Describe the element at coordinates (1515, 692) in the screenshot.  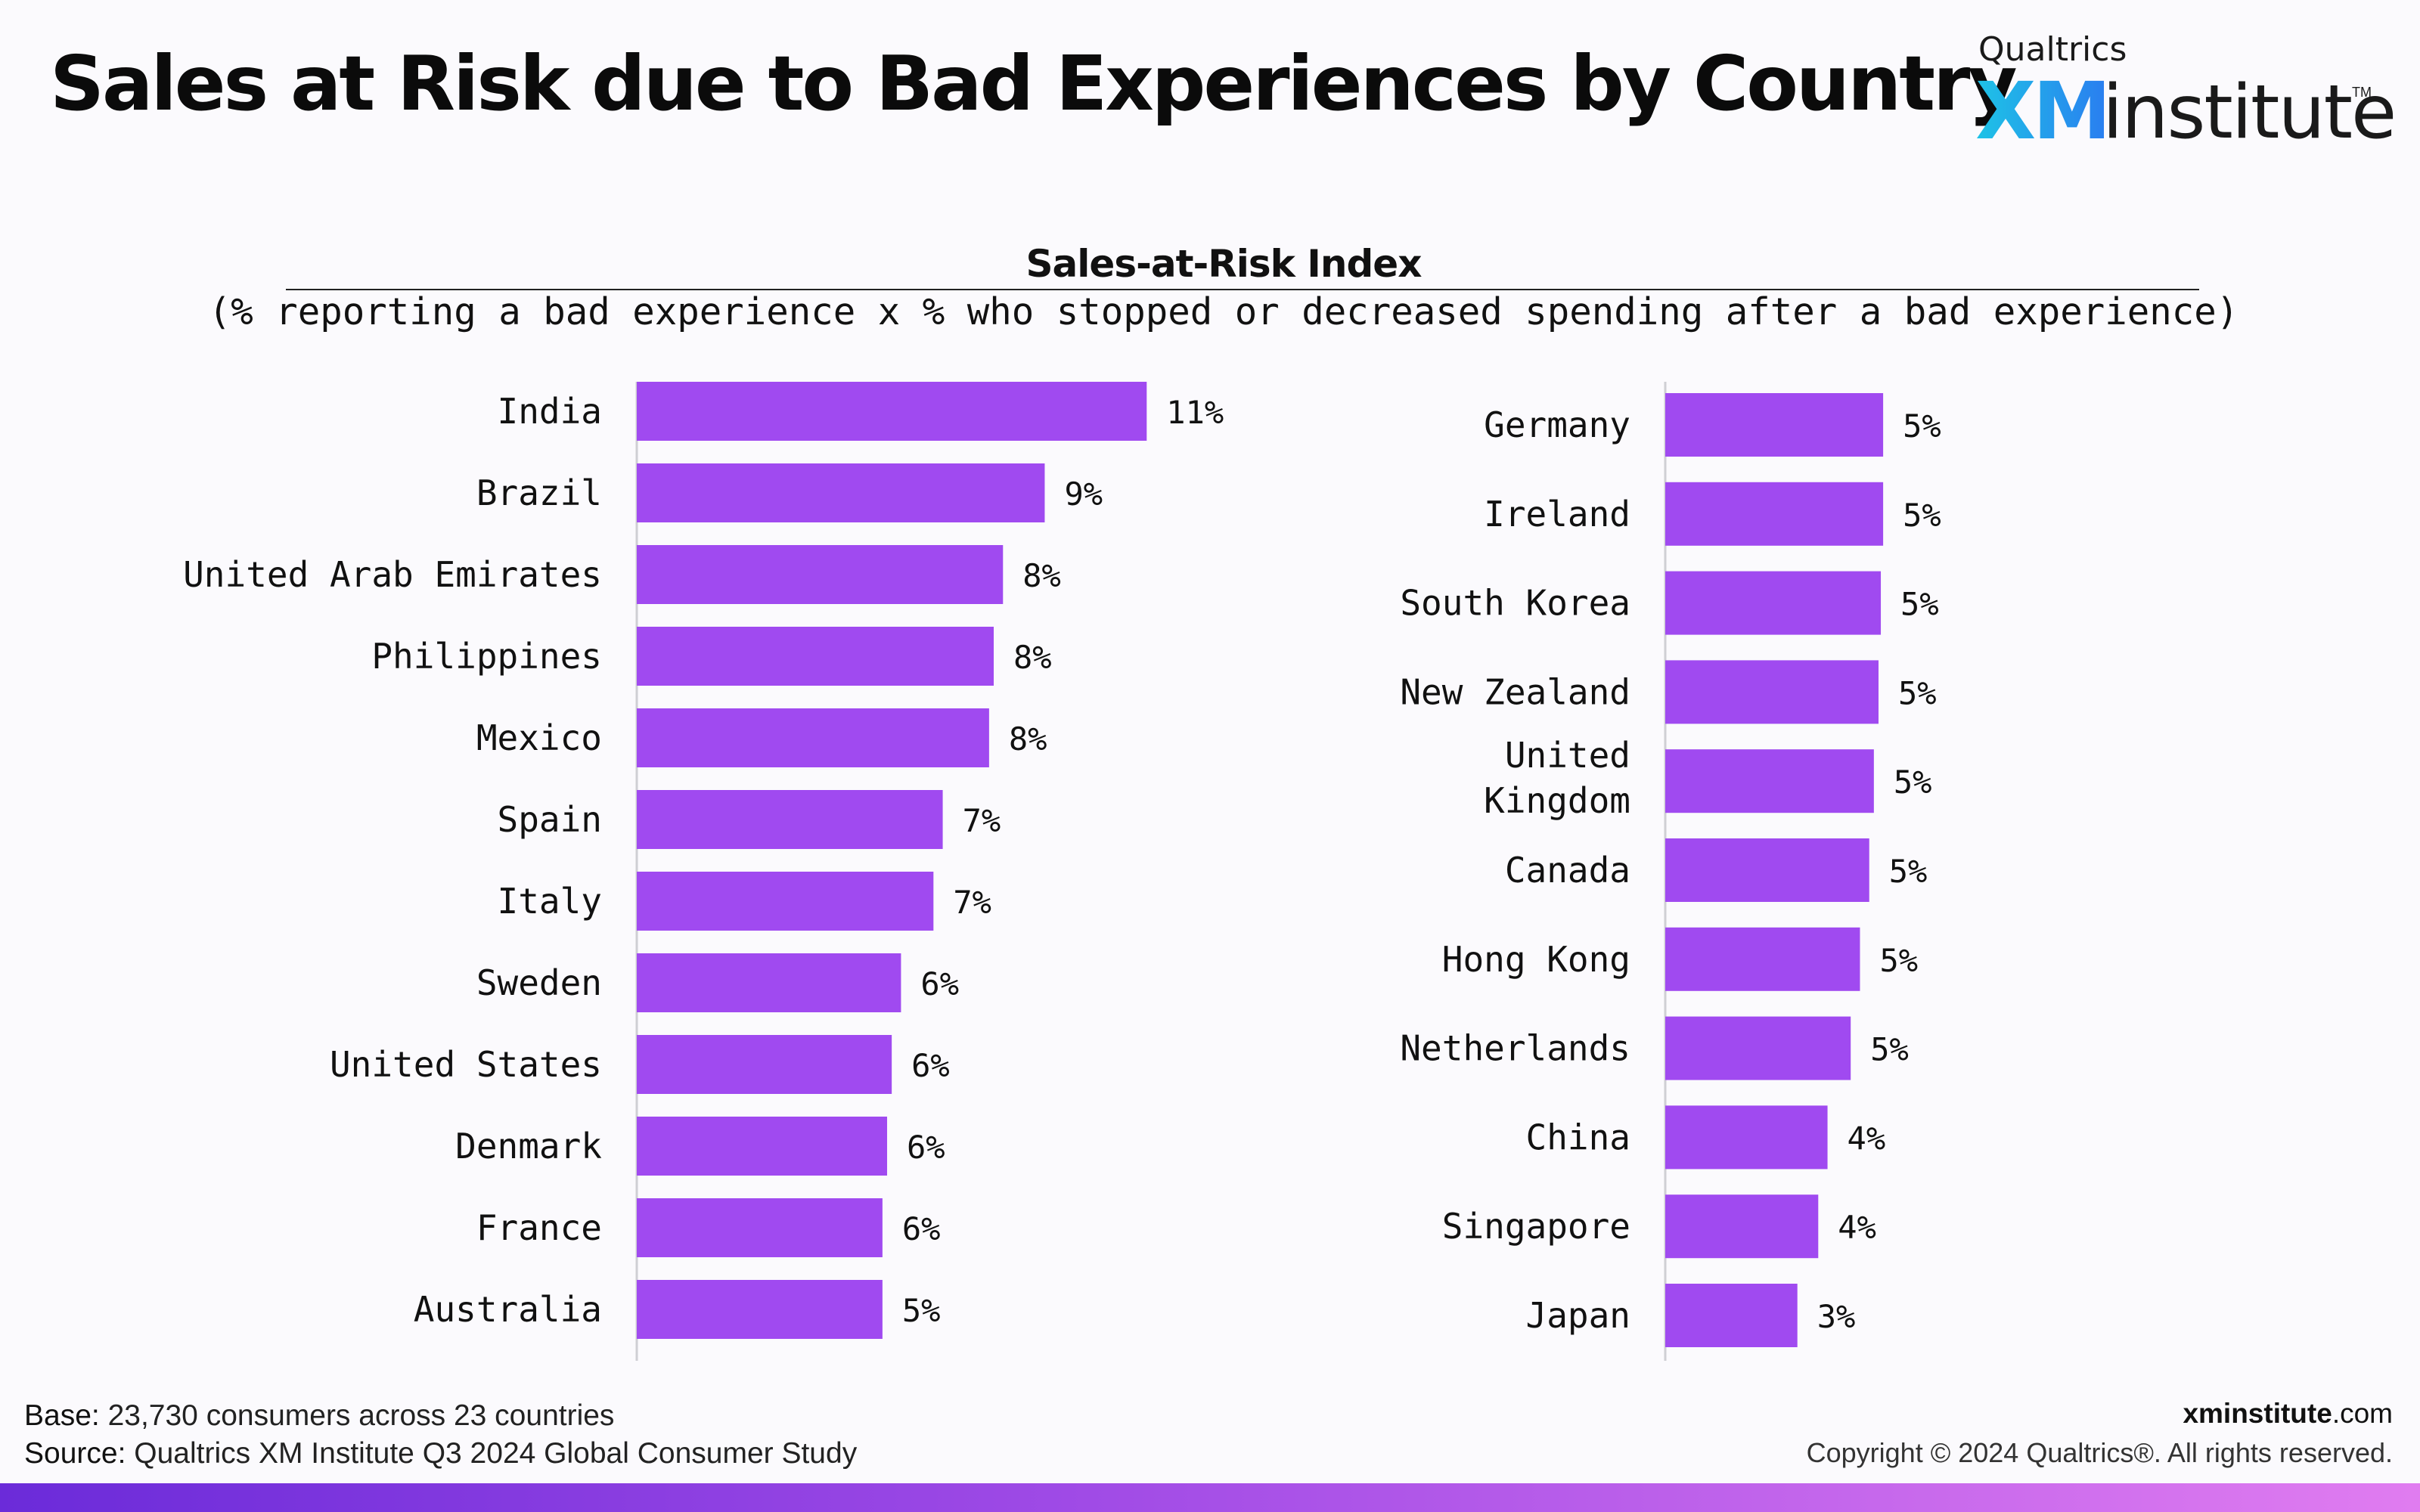
I see `category-label: New Zealand` at that location.